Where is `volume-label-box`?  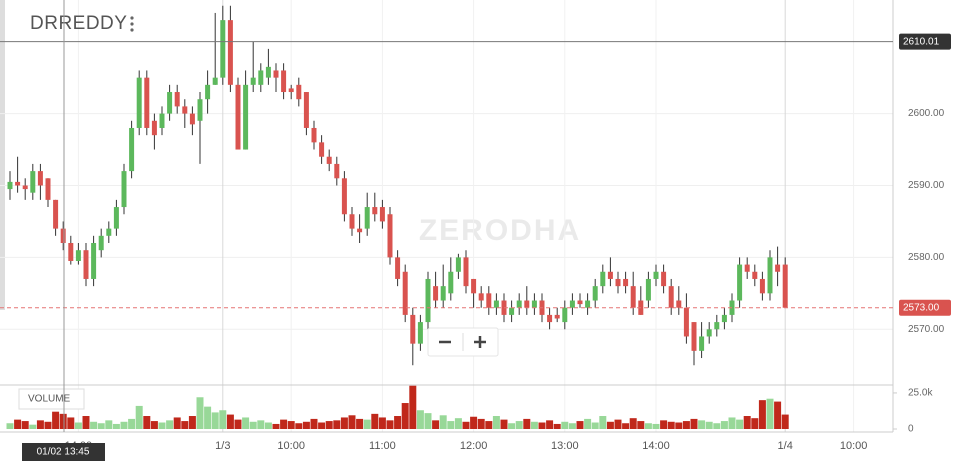
volume-label-box is located at coordinates (51, 399).